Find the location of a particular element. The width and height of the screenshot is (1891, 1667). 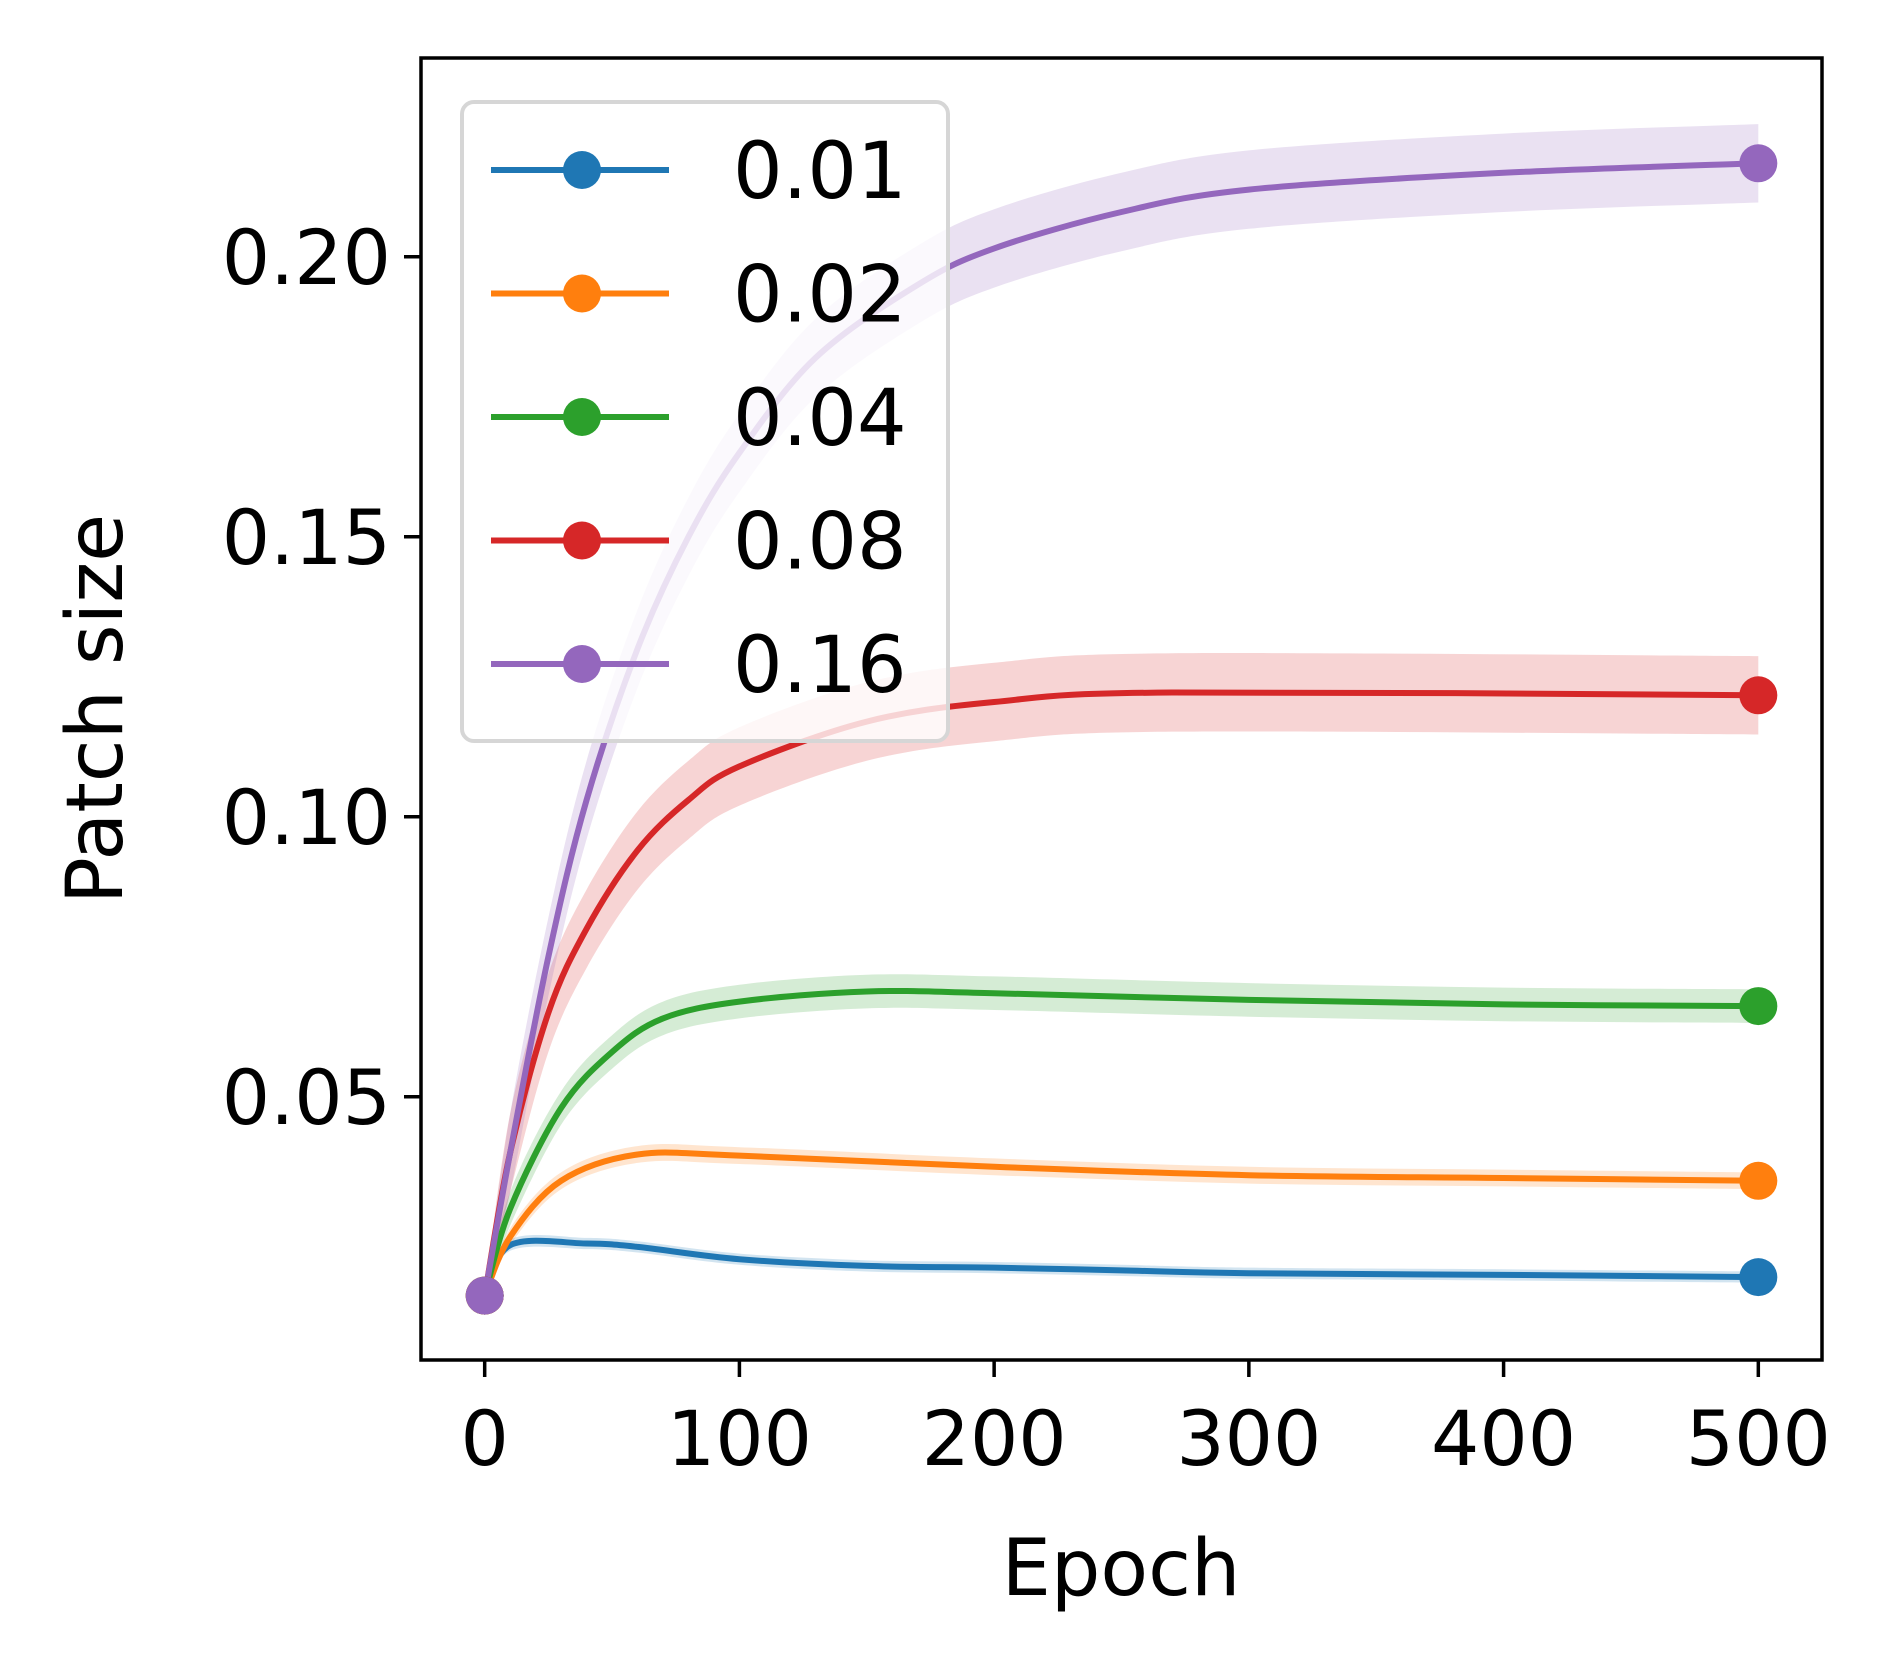

line-0.01 is located at coordinates (1120, 1267).